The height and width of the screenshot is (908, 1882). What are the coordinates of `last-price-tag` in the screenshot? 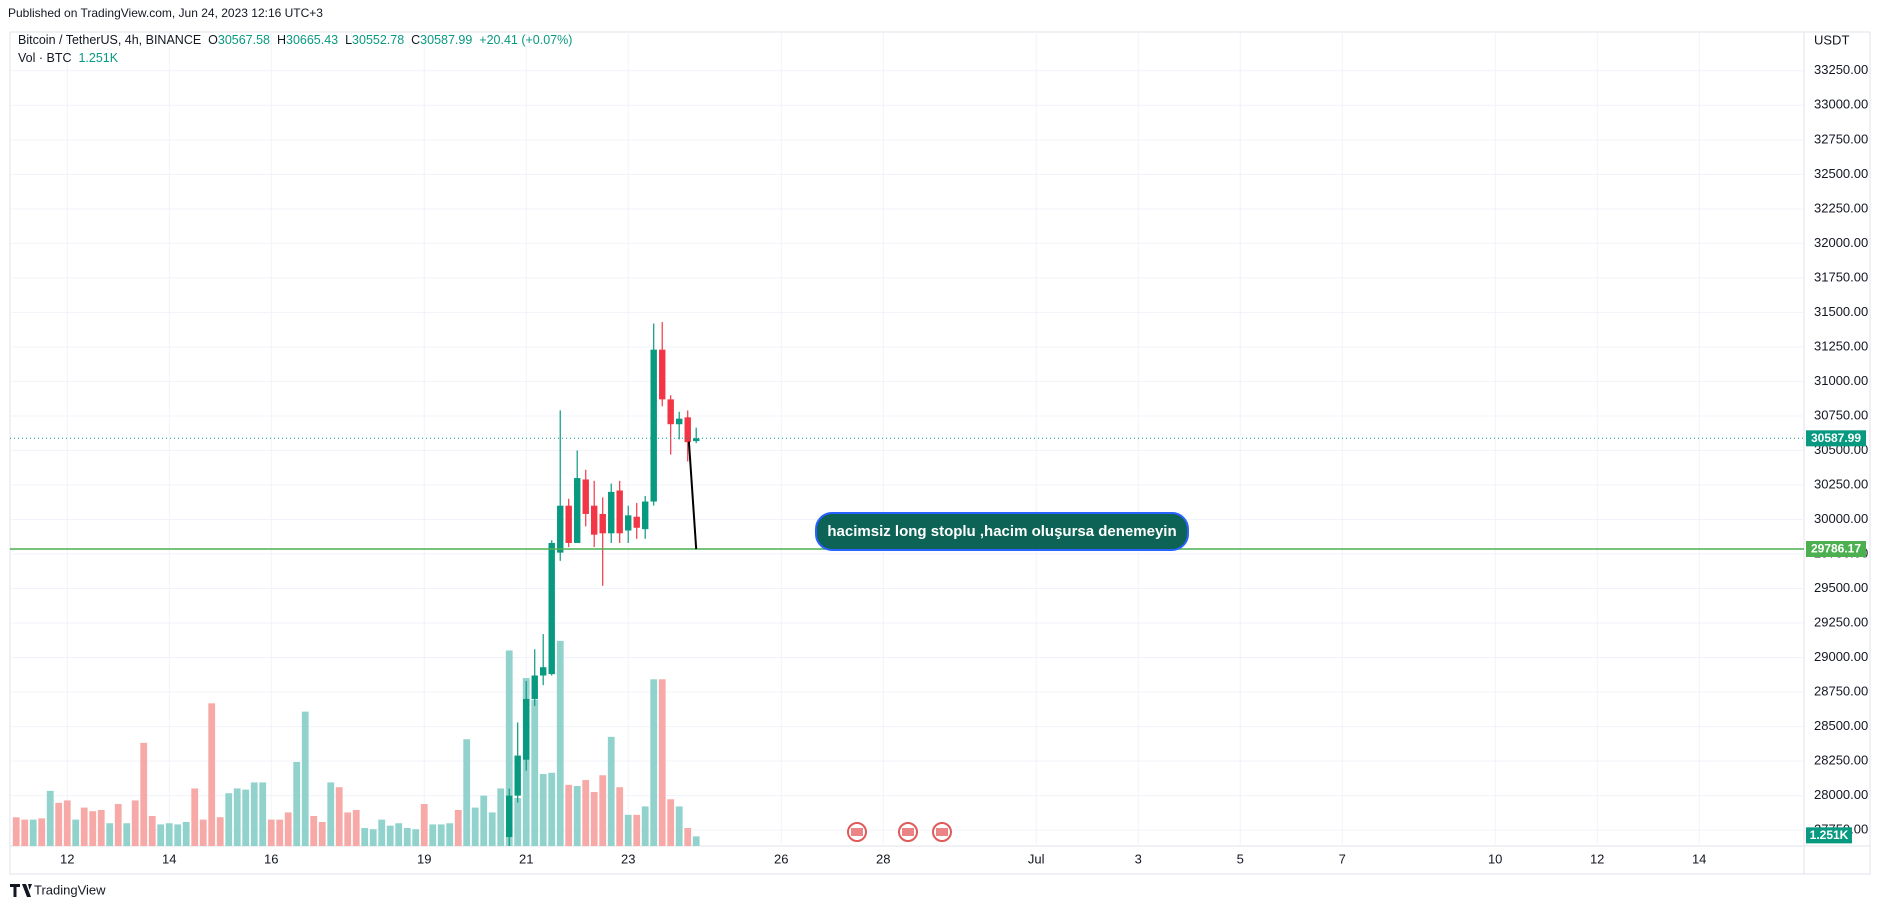 It's located at (1836, 438).